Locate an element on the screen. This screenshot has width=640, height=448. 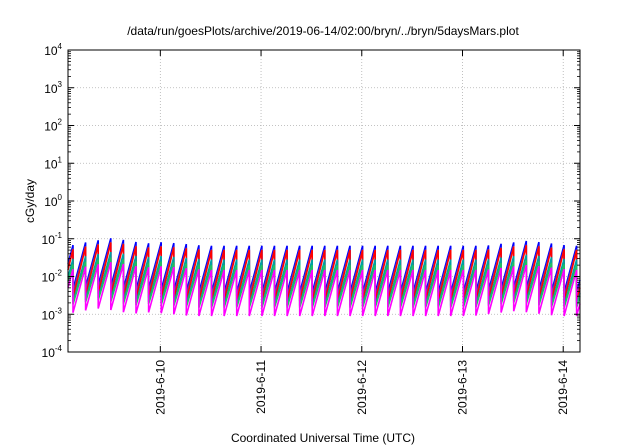
series-layer is located at coordinates (324, 277).